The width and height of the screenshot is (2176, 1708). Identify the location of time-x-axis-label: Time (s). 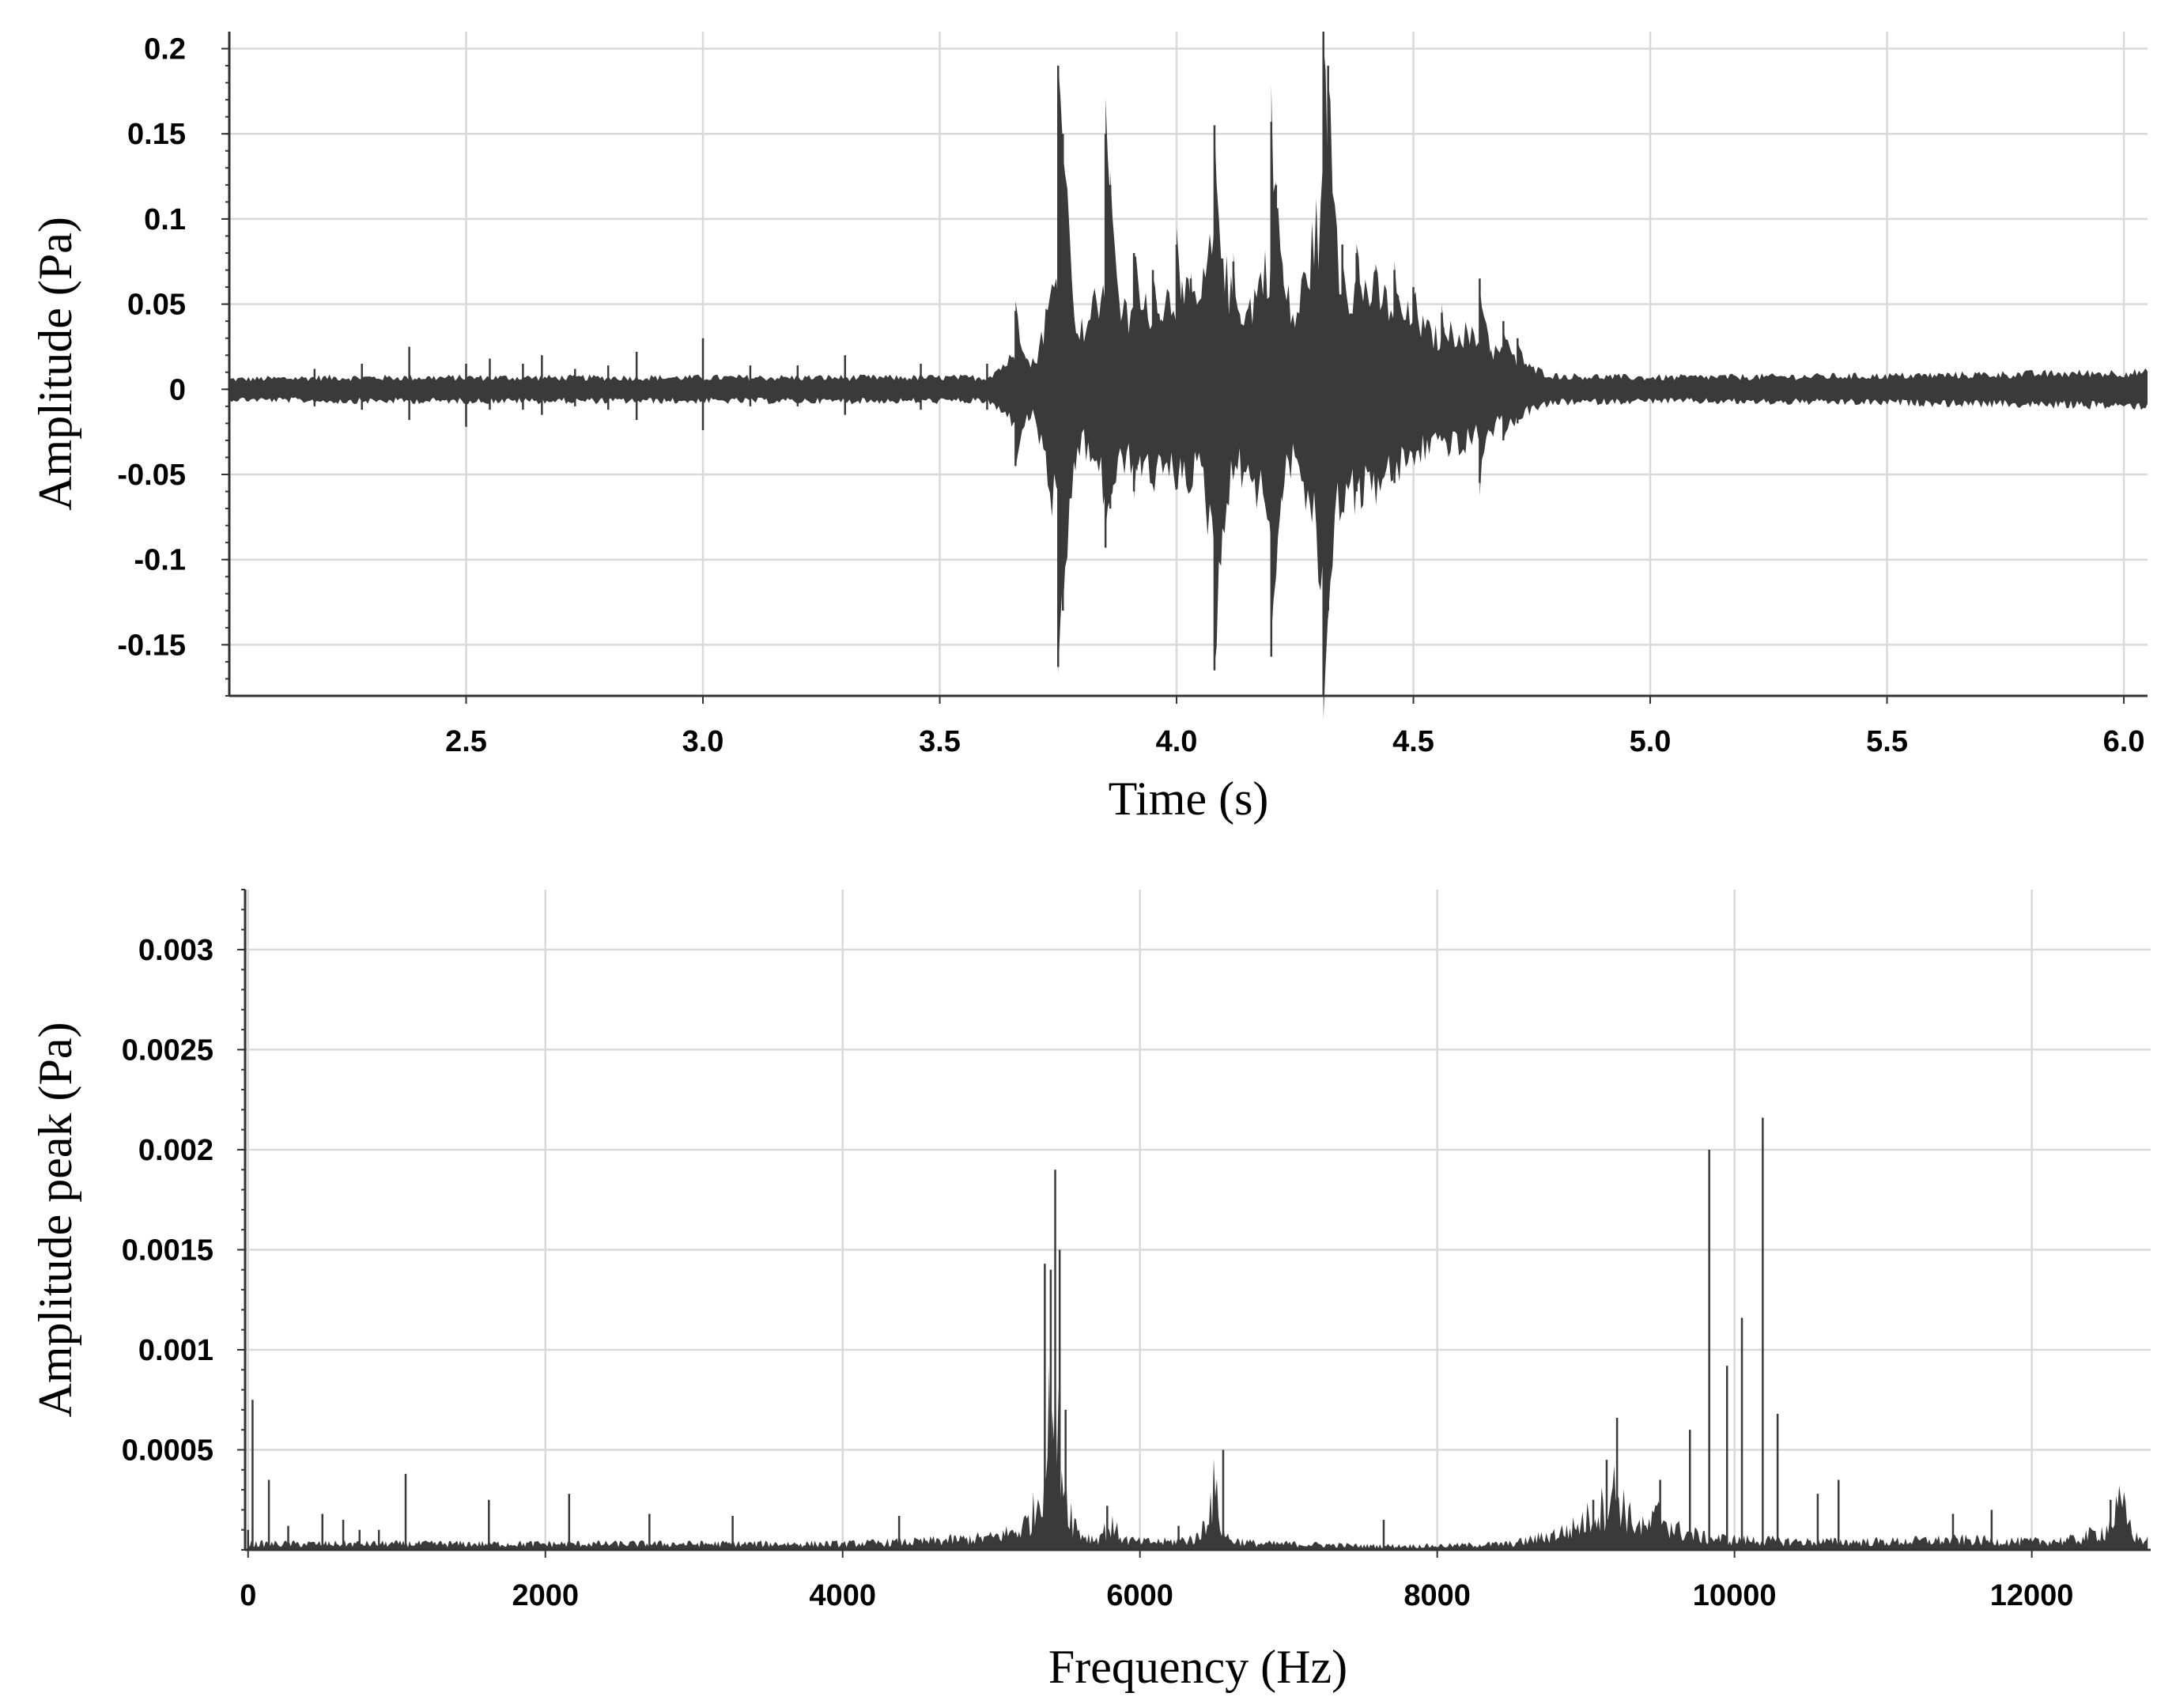
(1189, 799).